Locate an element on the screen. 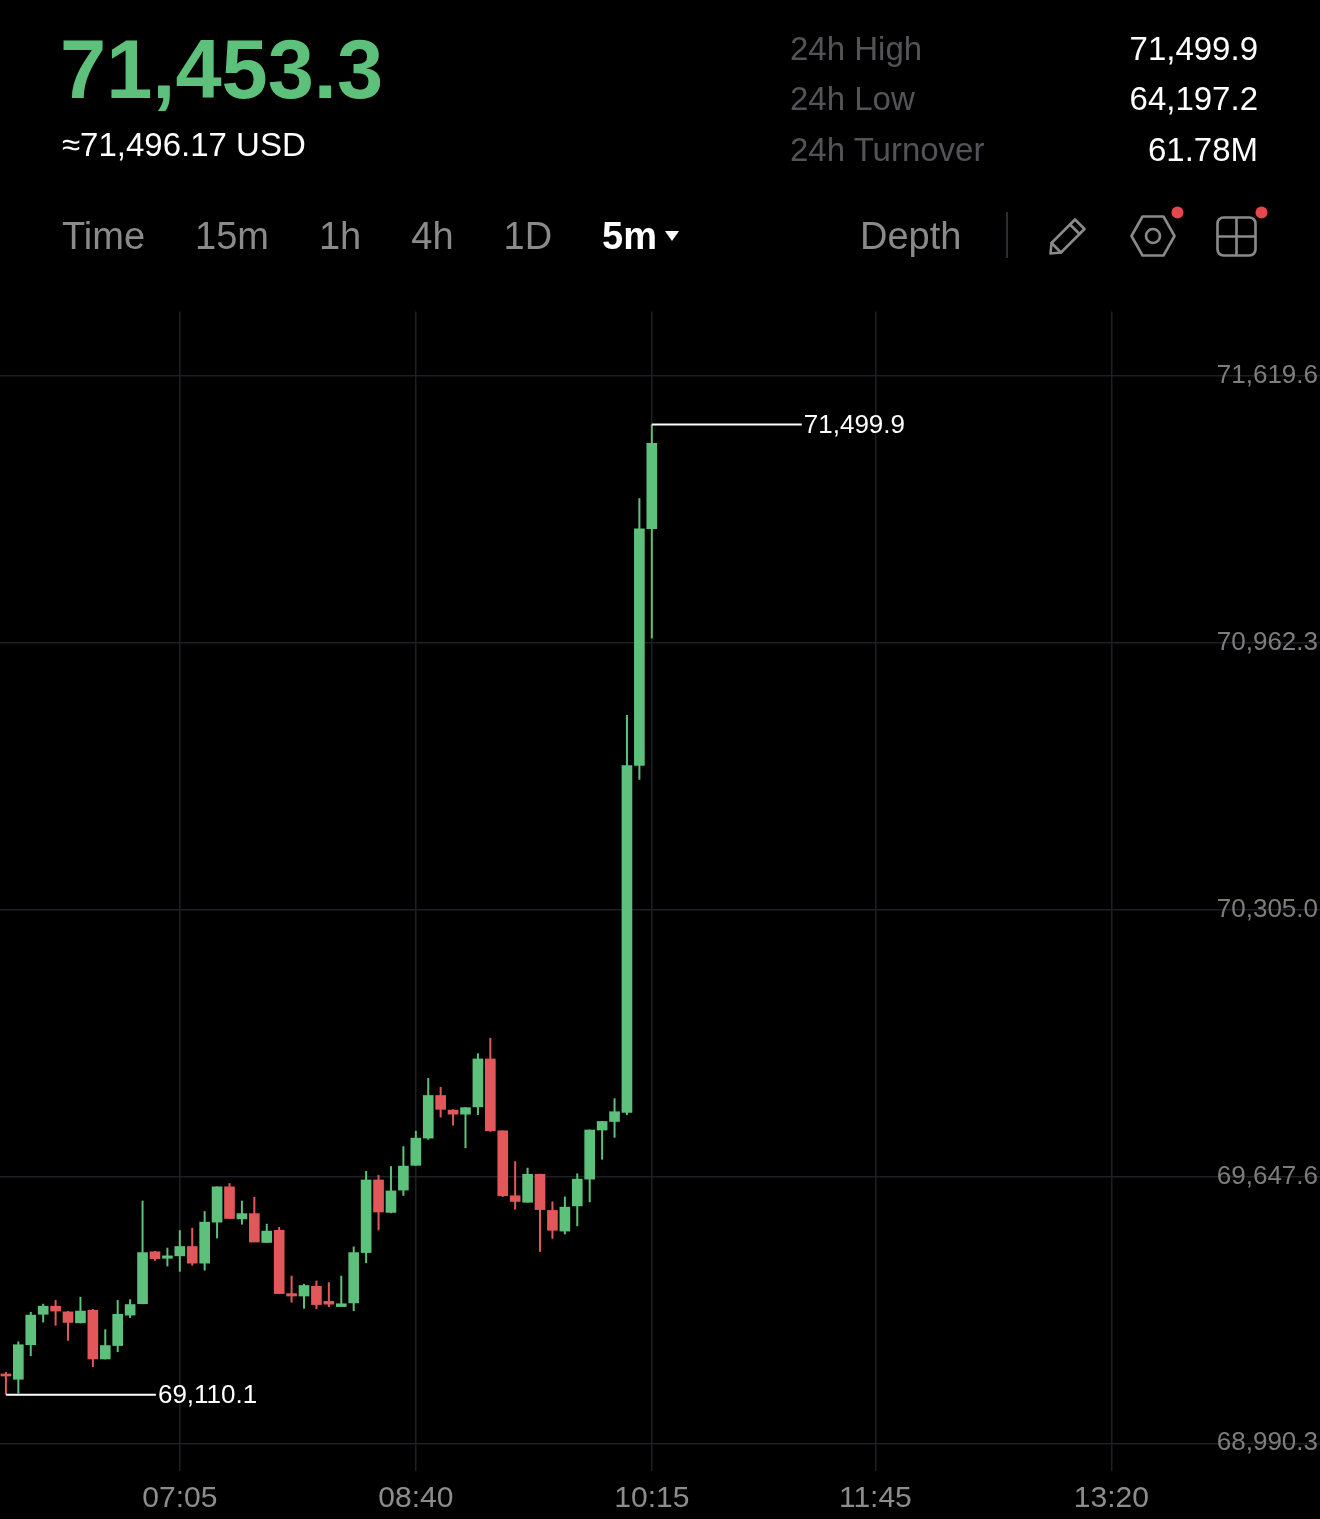  text: Time is located at coordinates (104, 236).